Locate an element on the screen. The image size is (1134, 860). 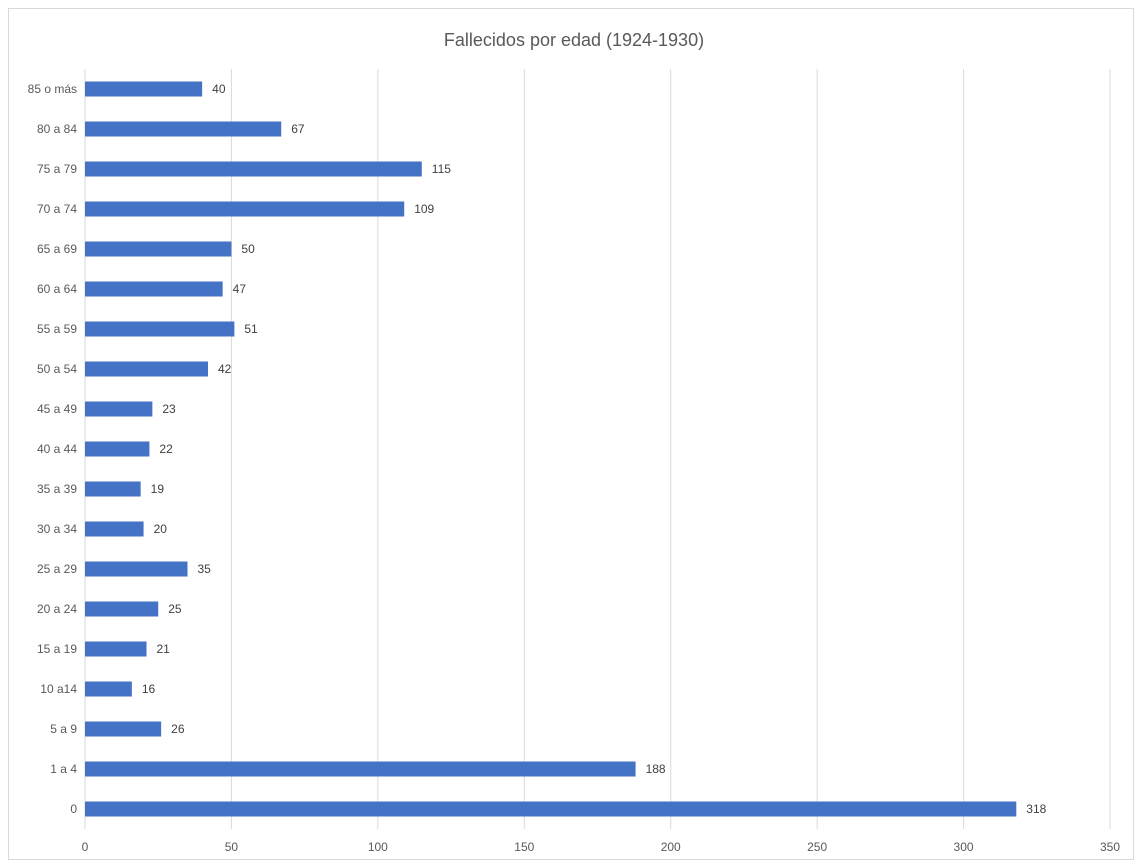
x-tick-label: 300 is located at coordinates (964, 847).